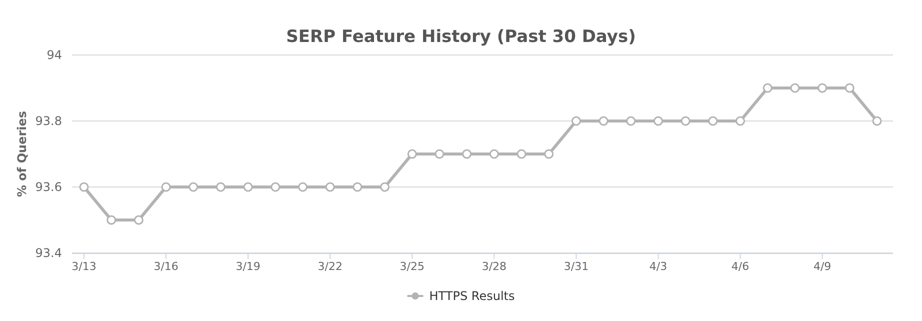 The image size is (922, 321). What do you see at coordinates (822, 266) in the screenshot?
I see `x-tick-label: 4/9` at bounding box center [822, 266].